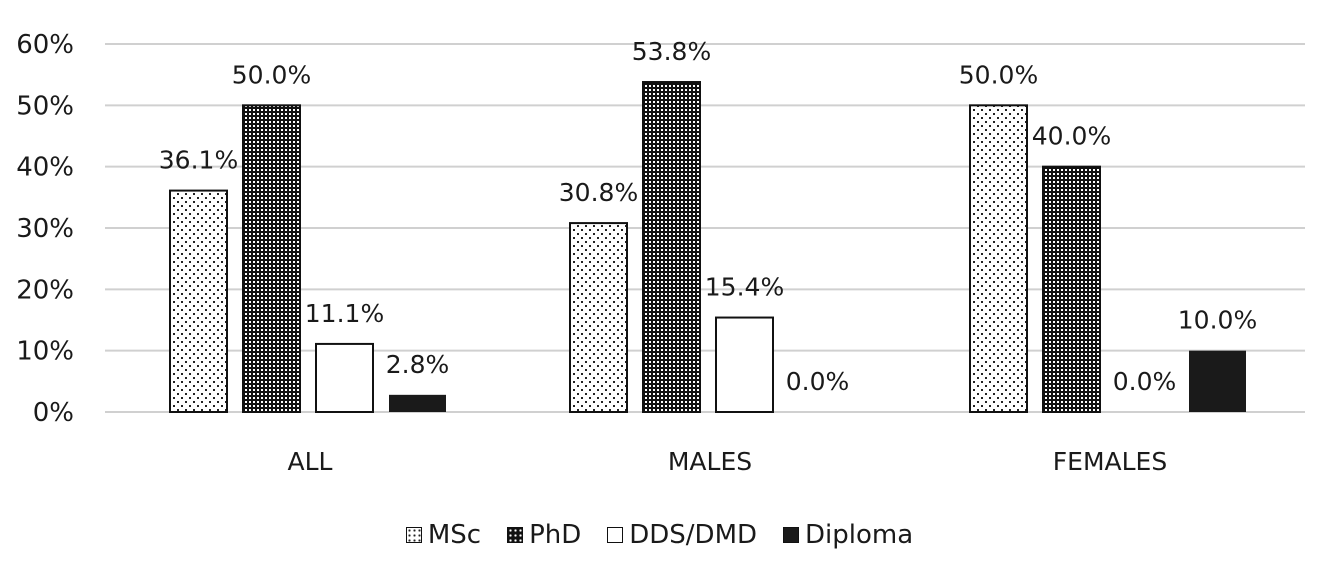 The width and height of the screenshot is (1319, 562). Describe the element at coordinates (555, 535) in the screenshot. I see `legend-label: PhD` at that location.